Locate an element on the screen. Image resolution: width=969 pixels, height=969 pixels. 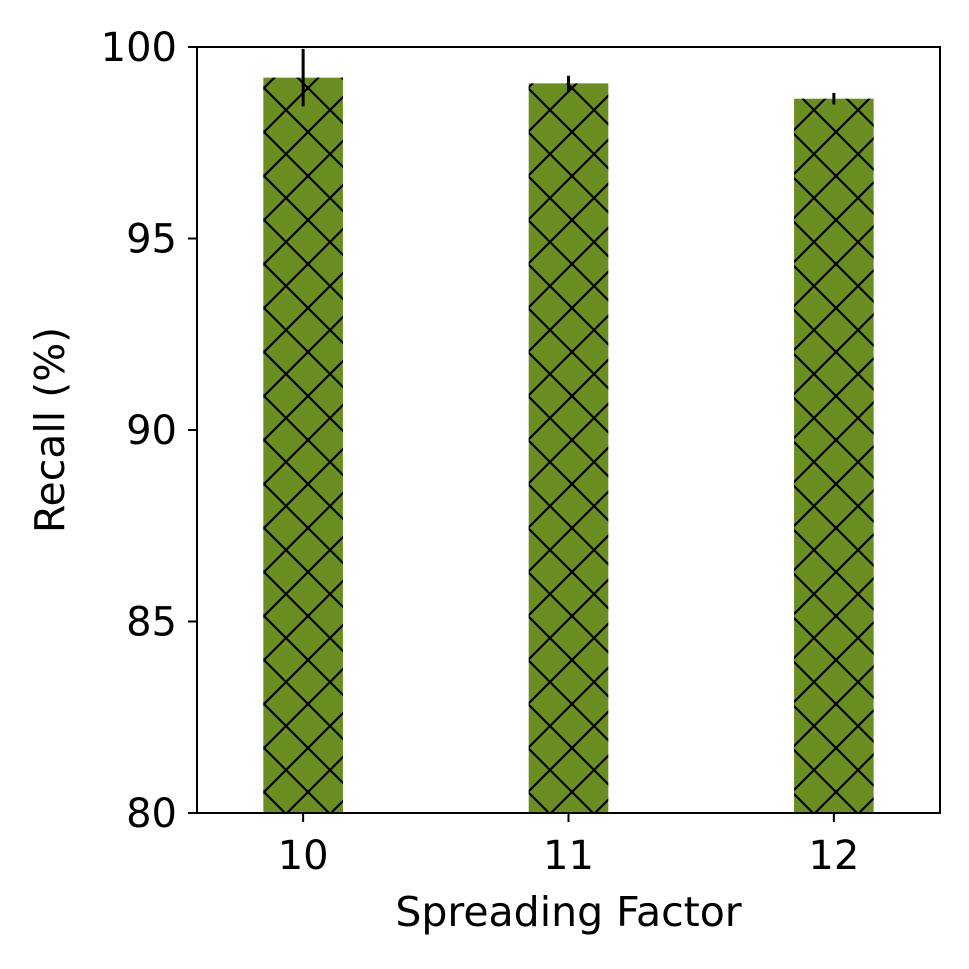
errorbars-layer is located at coordinates (568, 77).